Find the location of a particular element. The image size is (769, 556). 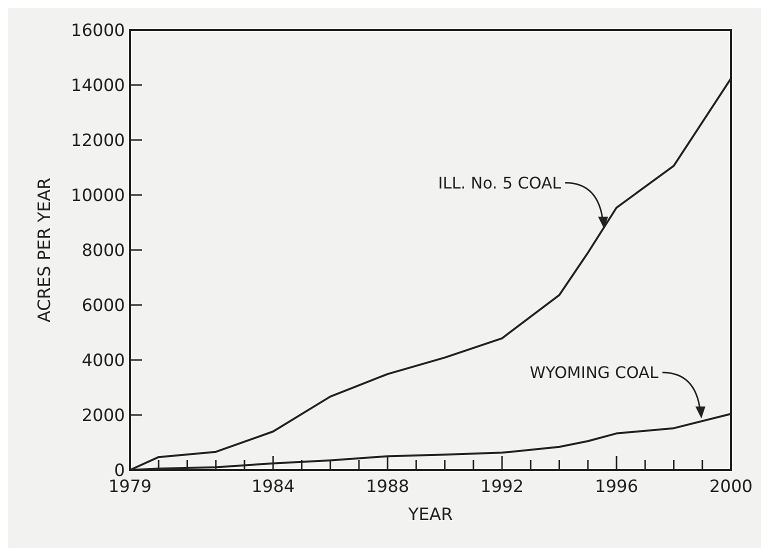

y-tick-label: 14000 is located at coordinates (97, 86).